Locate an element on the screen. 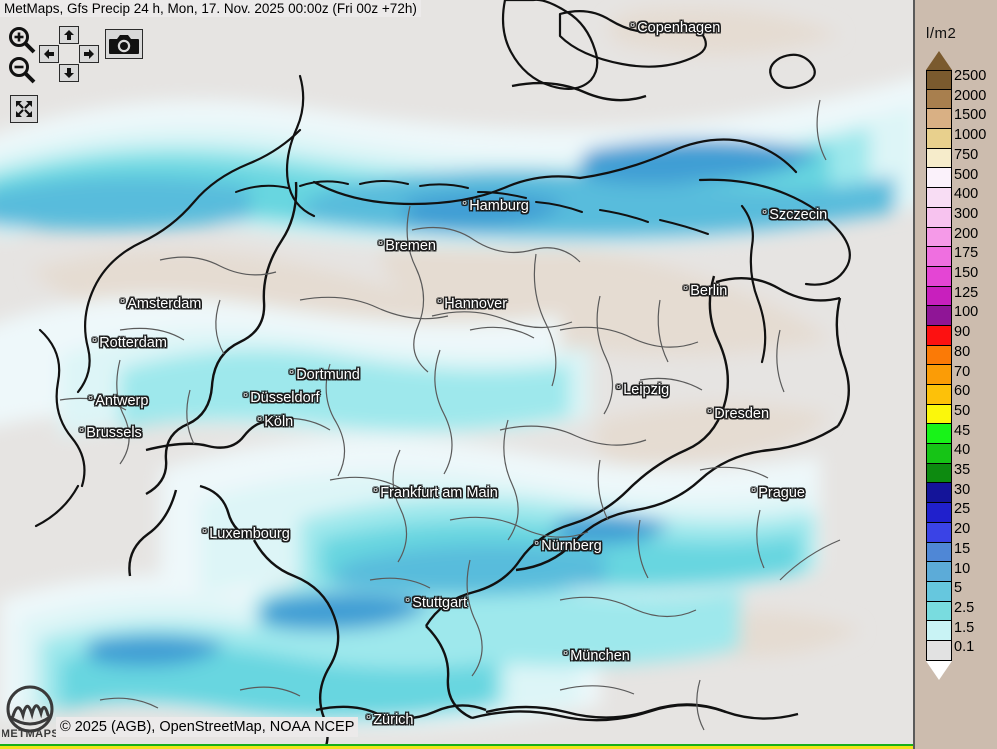 The width and height of the screenshot is (997, 749). legend-value-label: 35 is located at coordinates (962, 470).